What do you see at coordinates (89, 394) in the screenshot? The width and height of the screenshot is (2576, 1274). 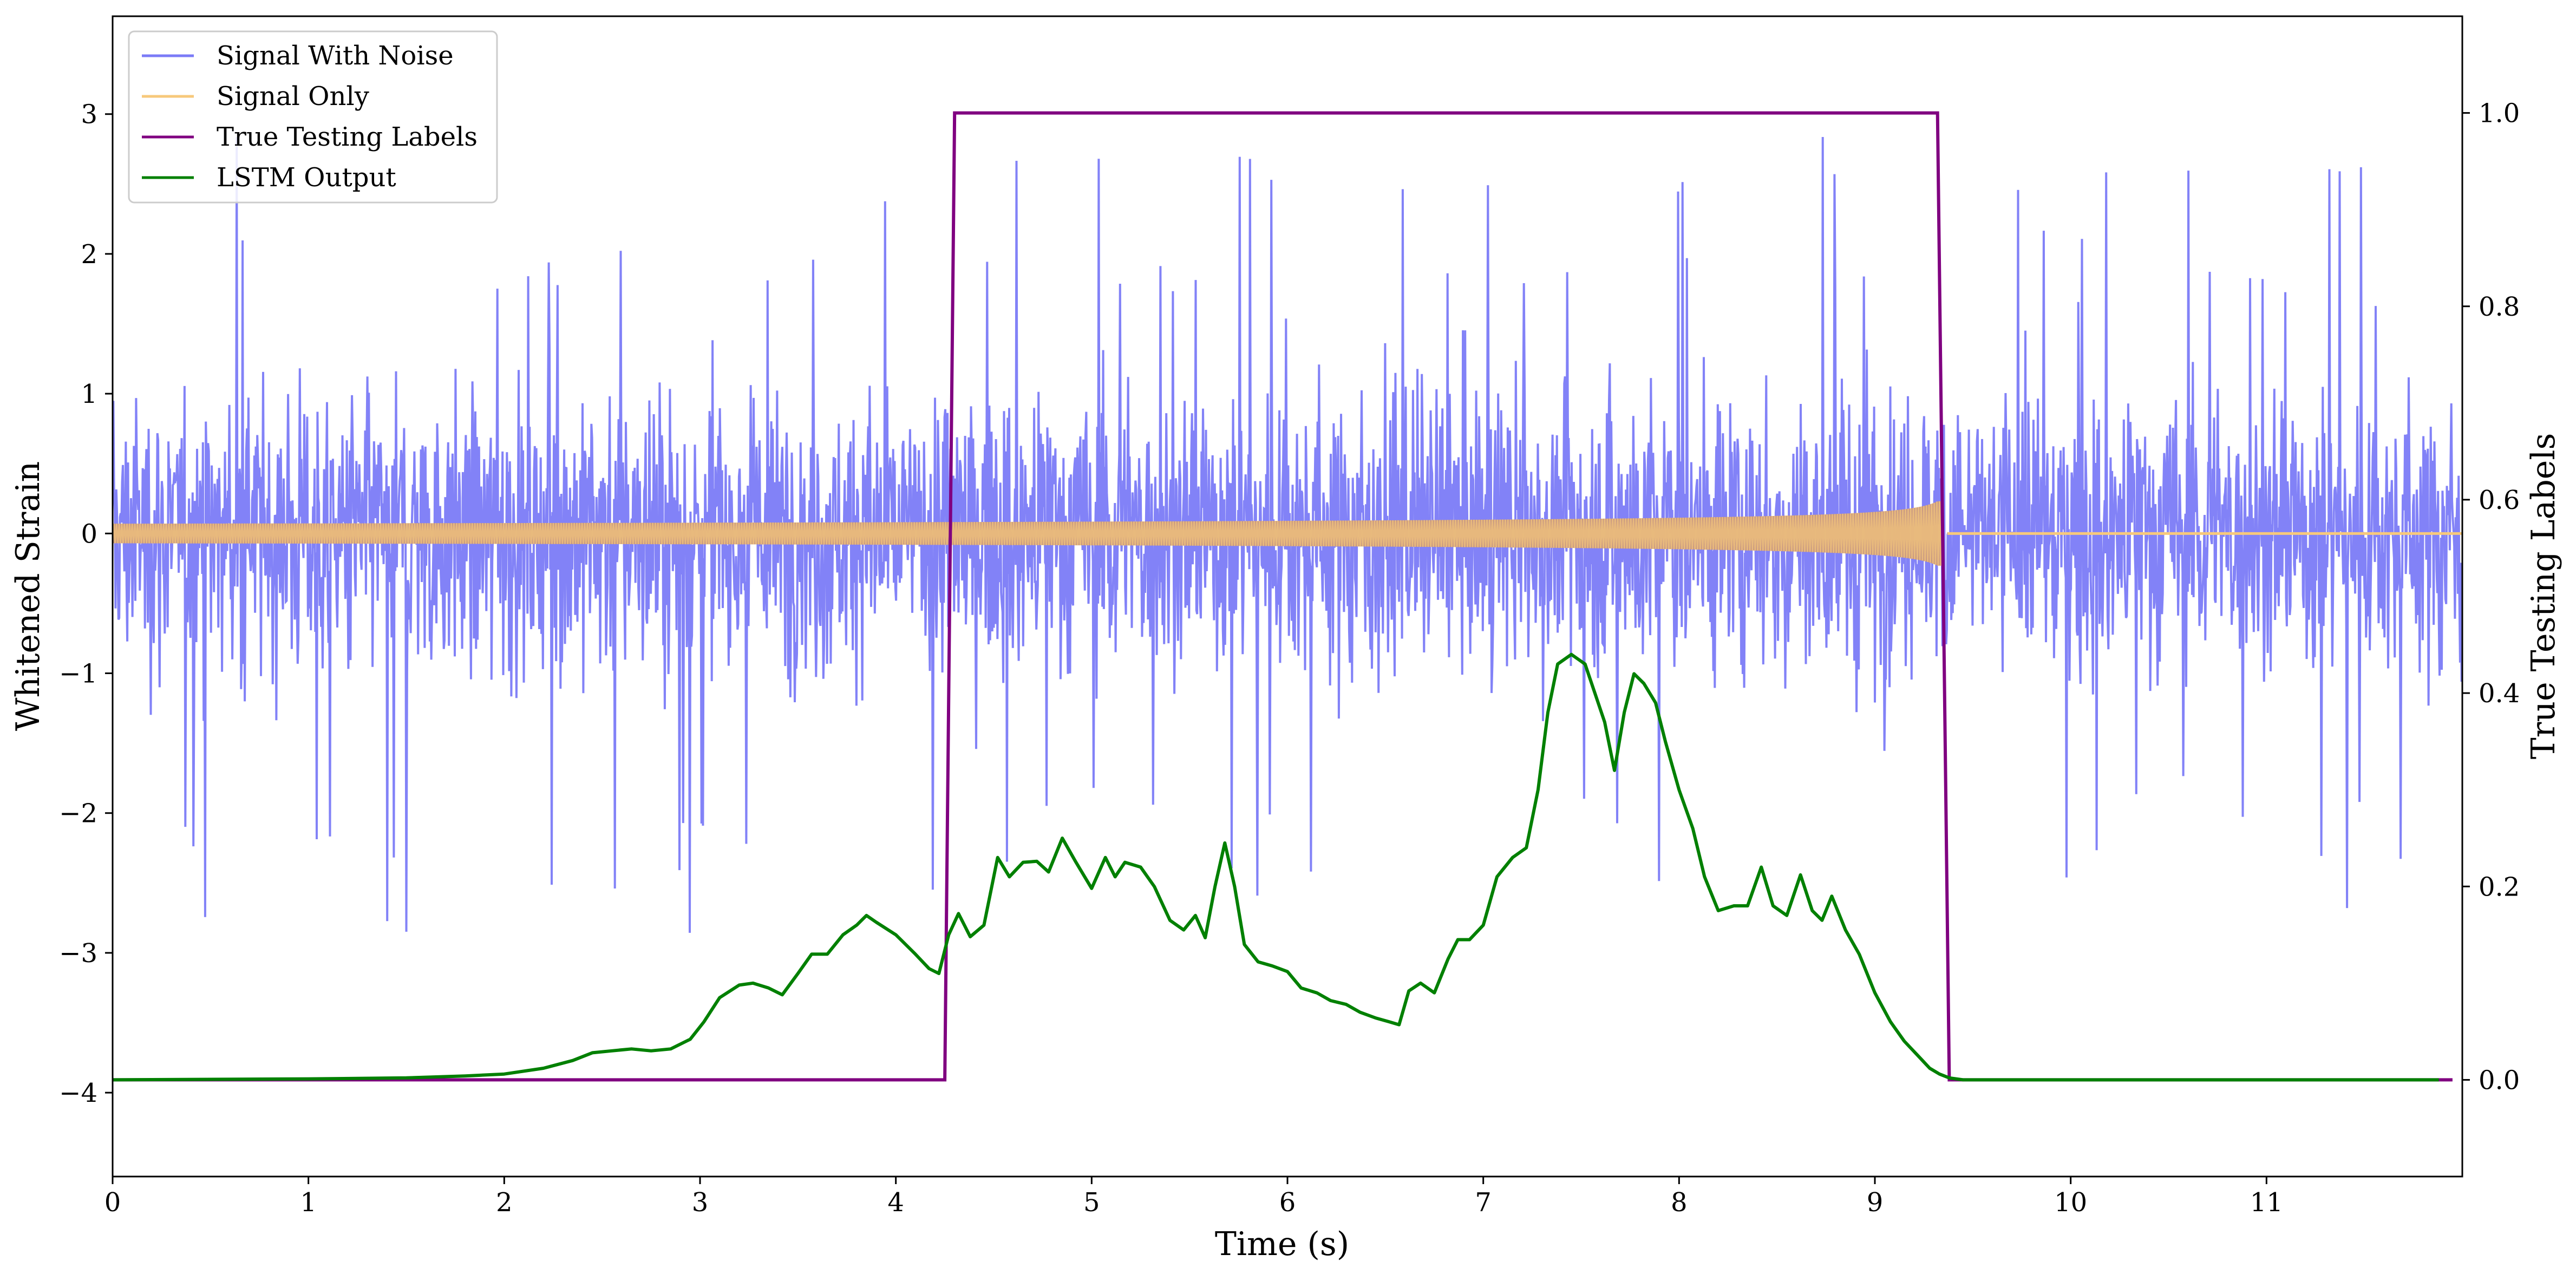 I see `y-tick-label-left: 1` at bounding box center [89, 394].